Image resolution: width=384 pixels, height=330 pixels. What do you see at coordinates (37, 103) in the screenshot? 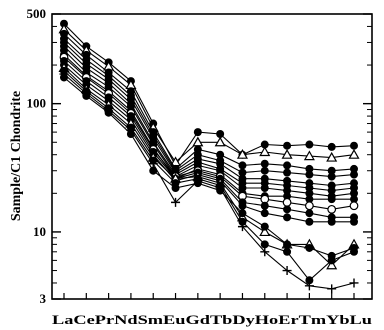
I see `y-tick-label: 100` at bounding box center [37, 103].